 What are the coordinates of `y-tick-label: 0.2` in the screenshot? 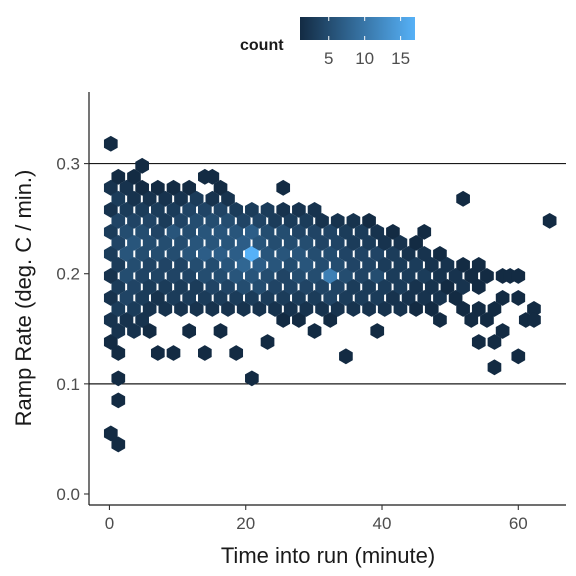 It's located at (68, 274).